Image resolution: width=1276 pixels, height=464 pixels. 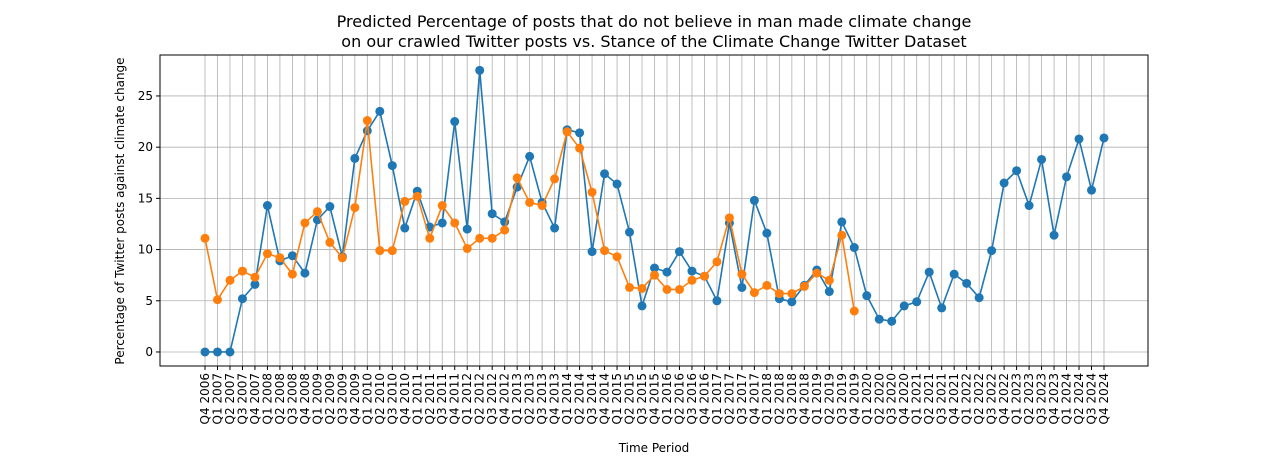 I want to click on x-tick-label: Q4 2021, so click(x=954, y=398).